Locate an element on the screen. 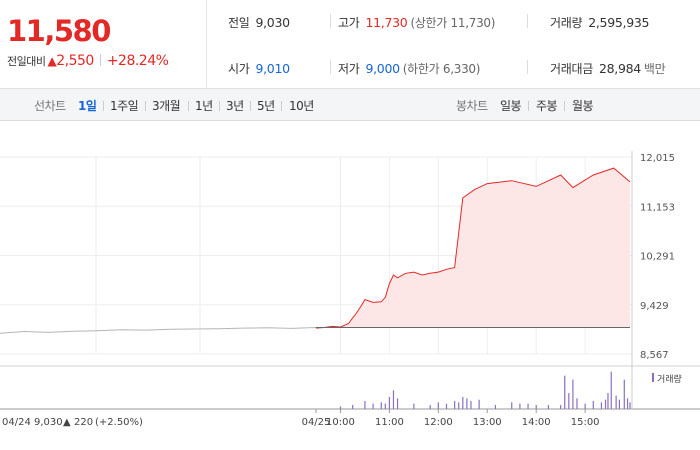 The image size is (700, 450). change-rate: +28.24% is located at coordinates (137, 61).